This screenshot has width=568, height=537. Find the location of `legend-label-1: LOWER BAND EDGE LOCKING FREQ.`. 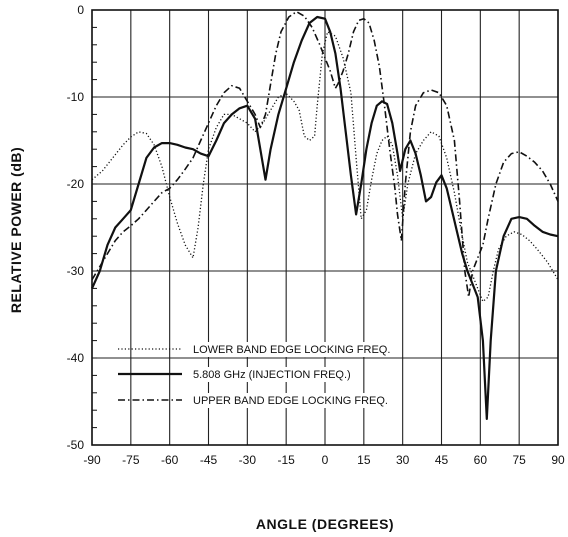

legend-label-1: LOWER BAND EDGE LOCKING FREQ. is located at coordinates (291, 350).